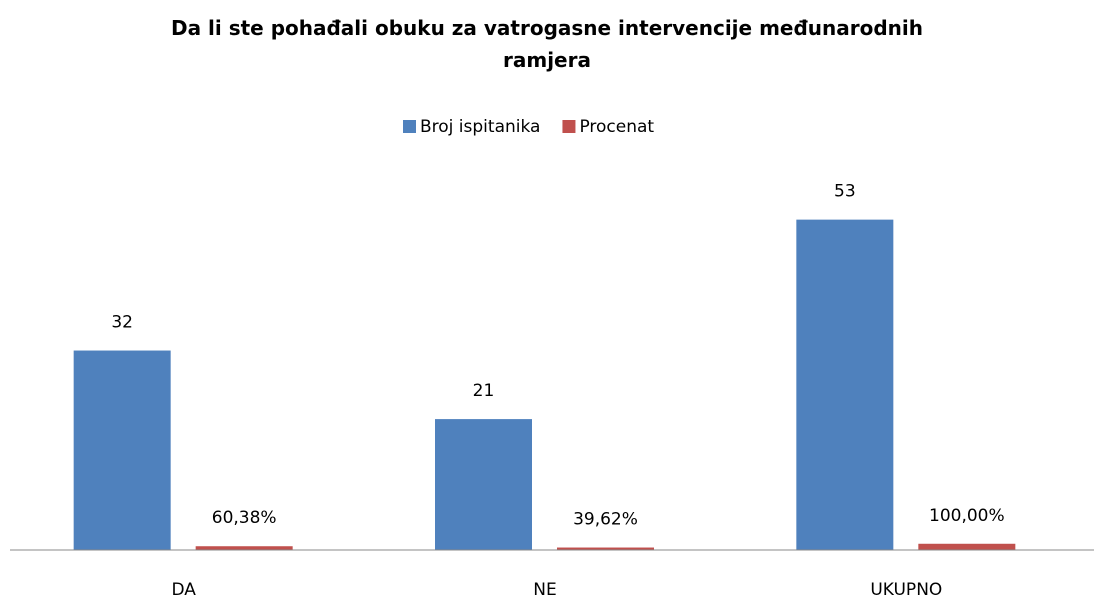 This screenshot has width=1094, height=597. I want to click on data-label: 60,38%, so click(244, 518).